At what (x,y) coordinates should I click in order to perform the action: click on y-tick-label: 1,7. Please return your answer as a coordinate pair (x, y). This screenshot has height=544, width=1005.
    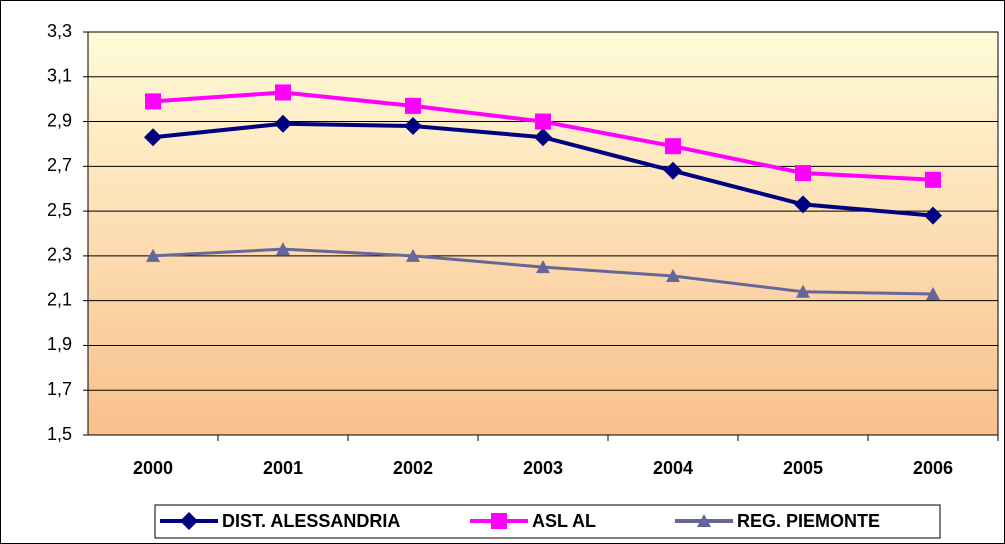
    Looking at the image, I should click on (59, 389).